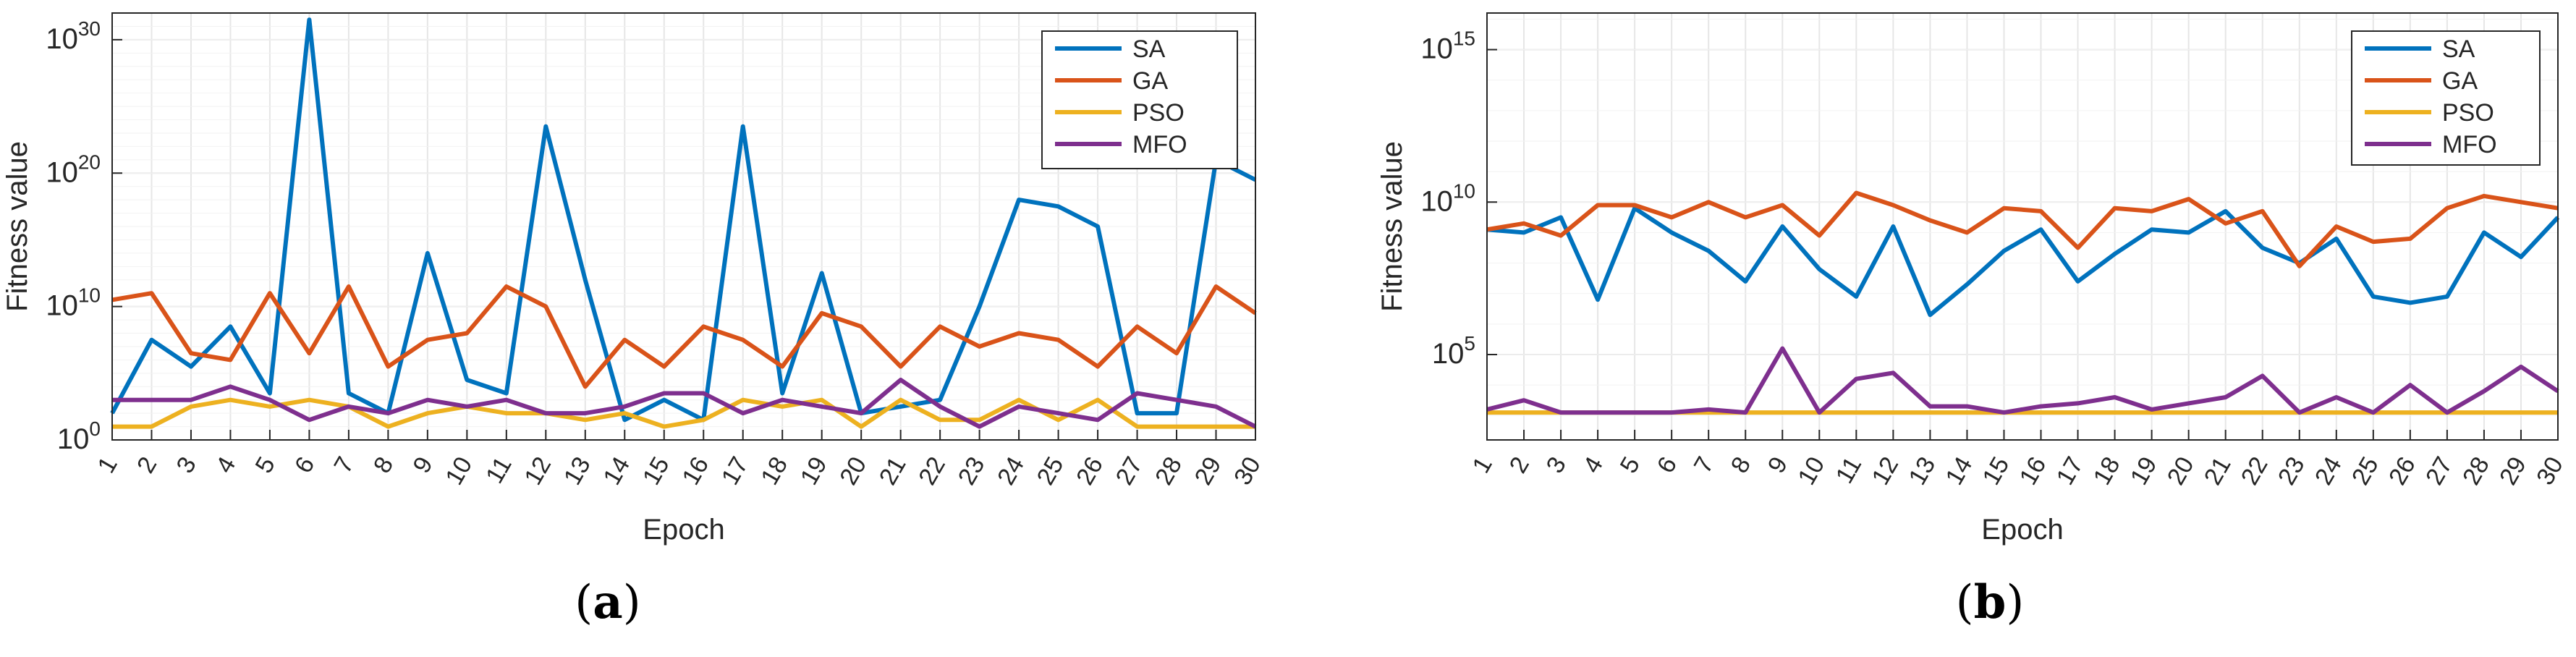  What do you see at coordinates (1050, 471) in the screenshot?
I see `chart-a-x-tick-label: 25` at bounding box center [1050, 471].